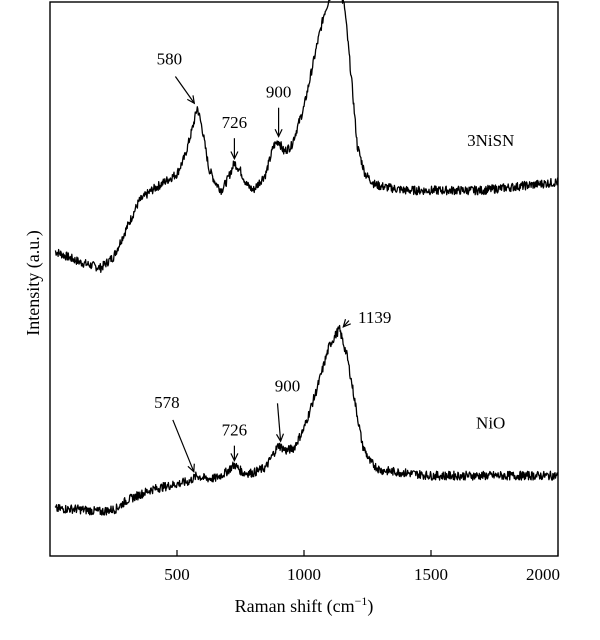 The height and width of the screenshot is (640, 600). What do you see at coordinates (288, 409) in the screenshot?
I see `peak-annotation-nio-900: 900` at bounding box center [288, 409].